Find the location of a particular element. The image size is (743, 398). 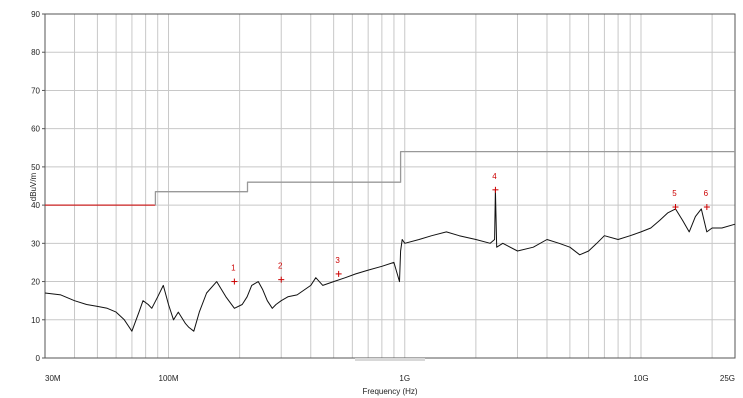

x-axis-ticks: 30M 100M 1G 10G 25G is located at coordinates (390, 378).